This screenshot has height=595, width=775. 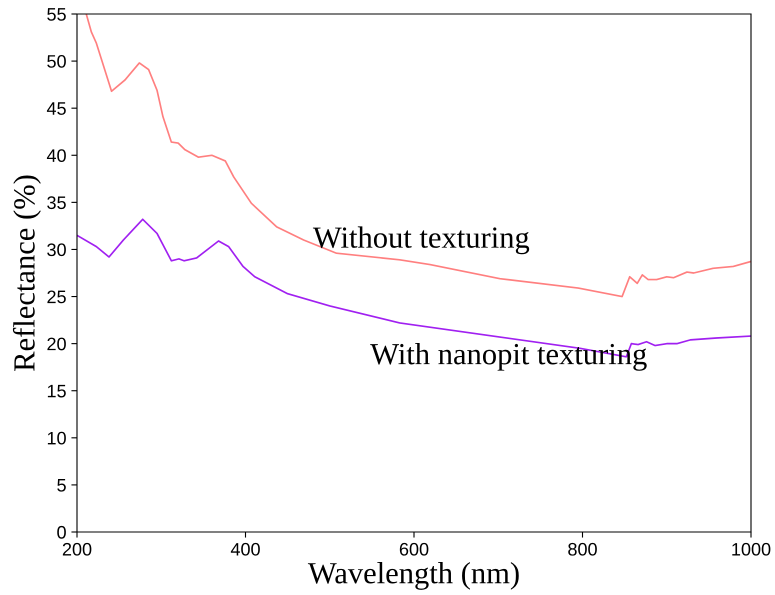 What do you see at coordinates (61, 485) in the screenshot?
I see `y-tick-label: 5` at bounding box center [61, 485].